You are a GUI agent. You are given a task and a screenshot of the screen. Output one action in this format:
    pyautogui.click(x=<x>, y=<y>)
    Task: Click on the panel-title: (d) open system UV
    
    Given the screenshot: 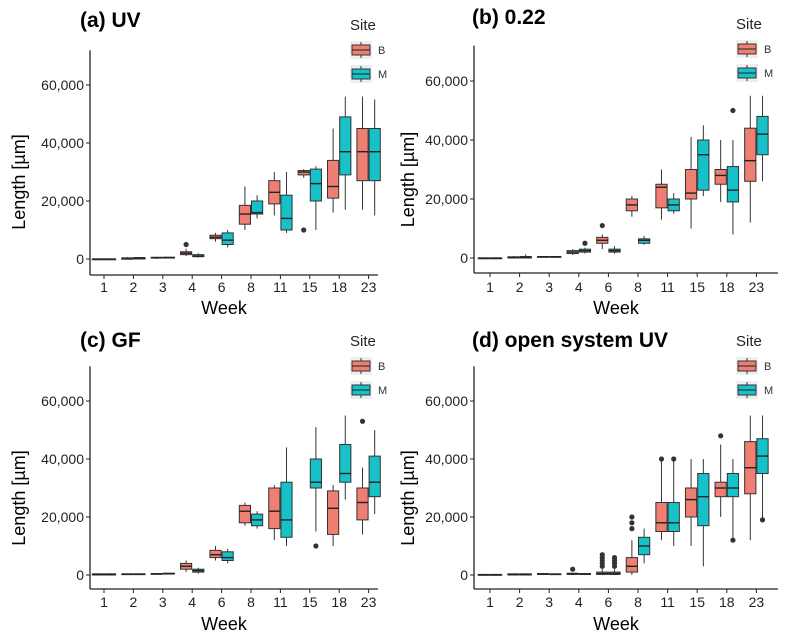 What is the action you would take?
    pyautogui.click(x=570, y=340)
    